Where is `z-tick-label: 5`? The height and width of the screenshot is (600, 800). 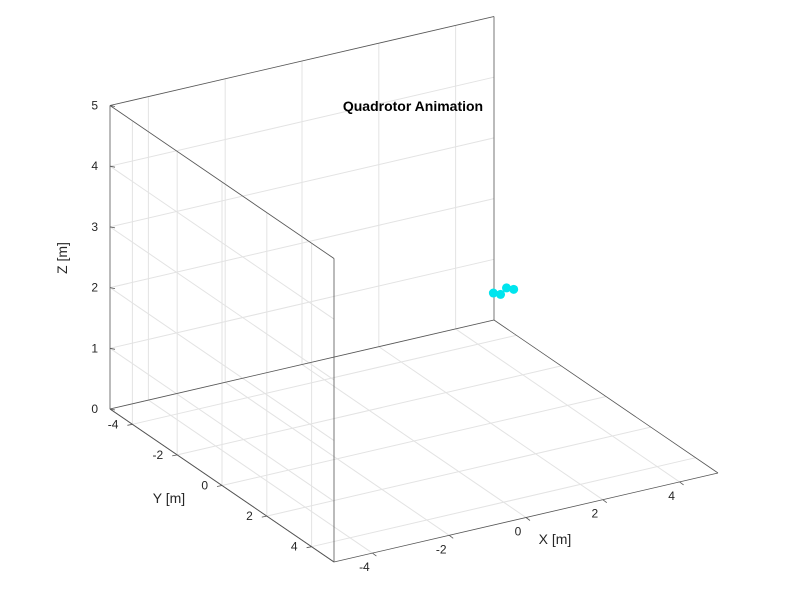 z-tick-label: 5 is located at coordinates (94, 106).